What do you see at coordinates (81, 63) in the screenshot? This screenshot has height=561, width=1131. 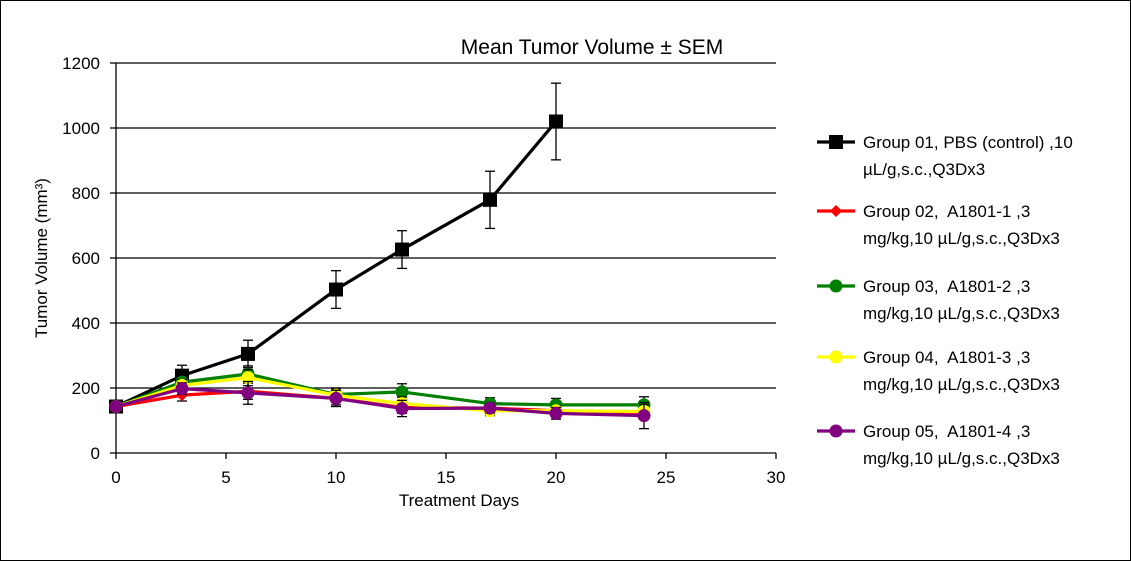 I see `y-tick-label-6: 1200` at bounding box center [81, 63].